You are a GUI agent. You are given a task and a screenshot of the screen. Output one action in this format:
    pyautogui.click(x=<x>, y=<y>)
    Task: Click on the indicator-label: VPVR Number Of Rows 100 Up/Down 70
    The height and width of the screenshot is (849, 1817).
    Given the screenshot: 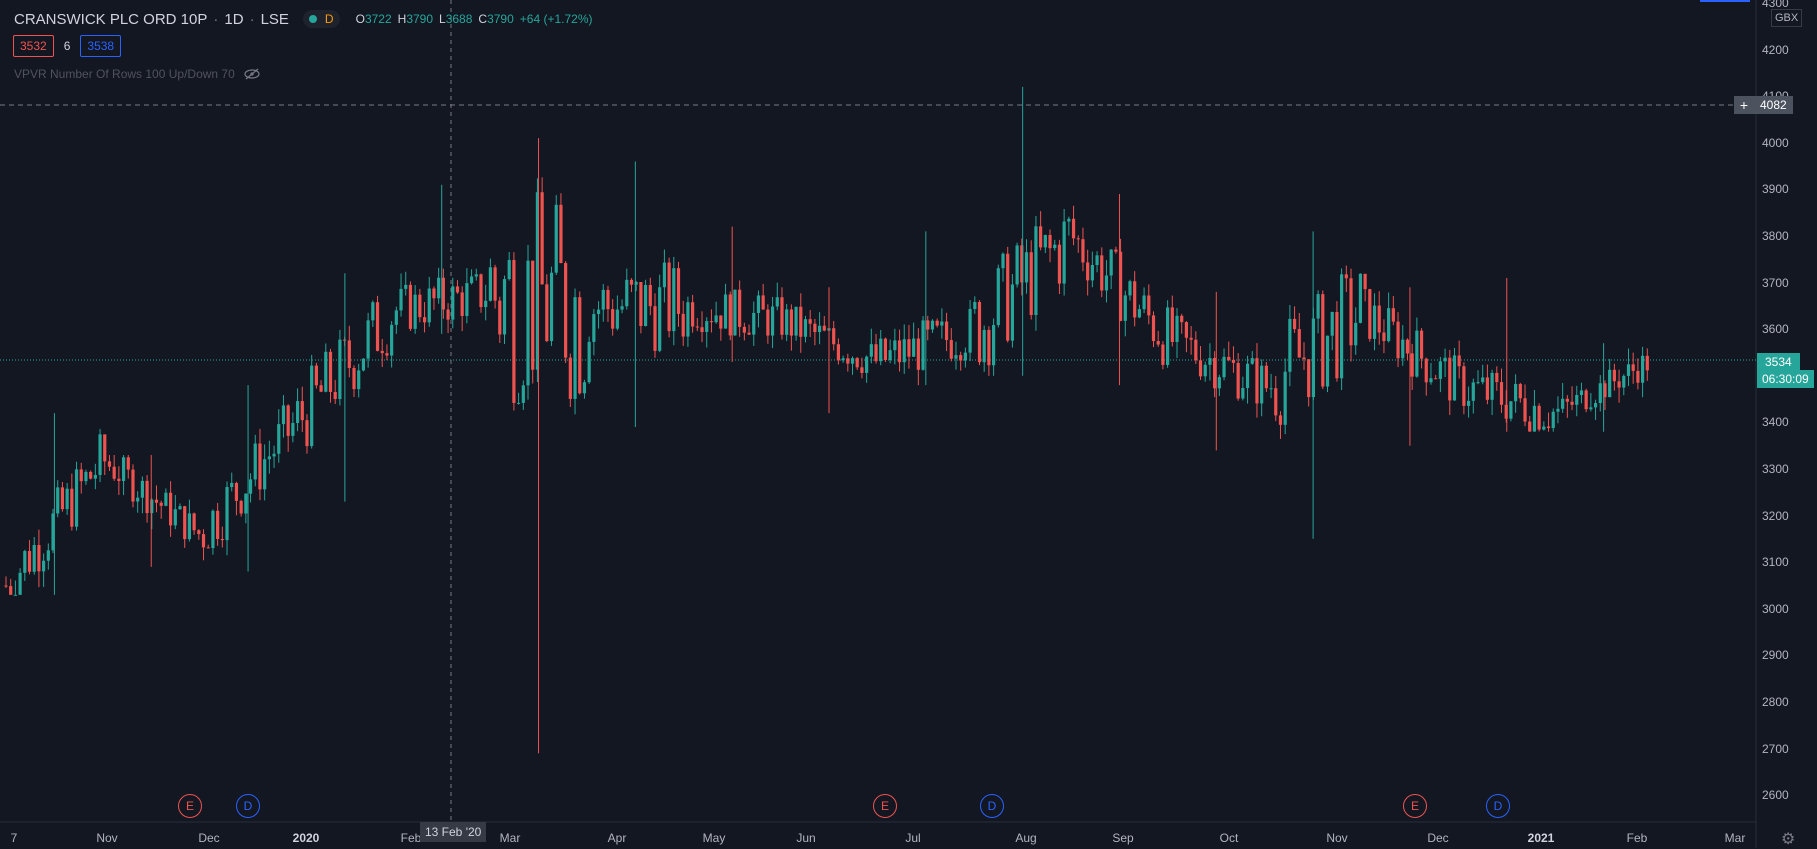 What is the action you would take?
    pyautogui.click(x=124, y=74)
    